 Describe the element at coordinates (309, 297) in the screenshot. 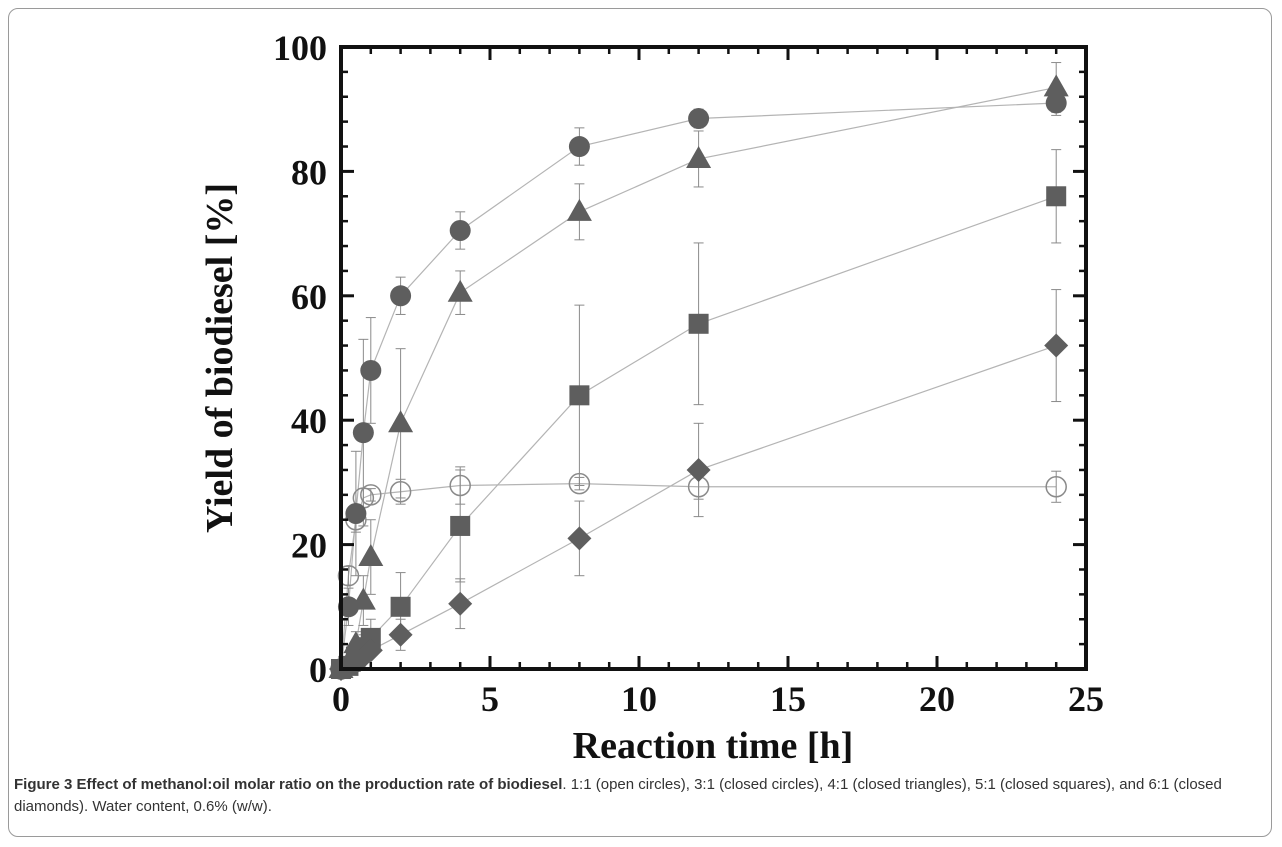

I see `y-tick-label: 60` at that location.